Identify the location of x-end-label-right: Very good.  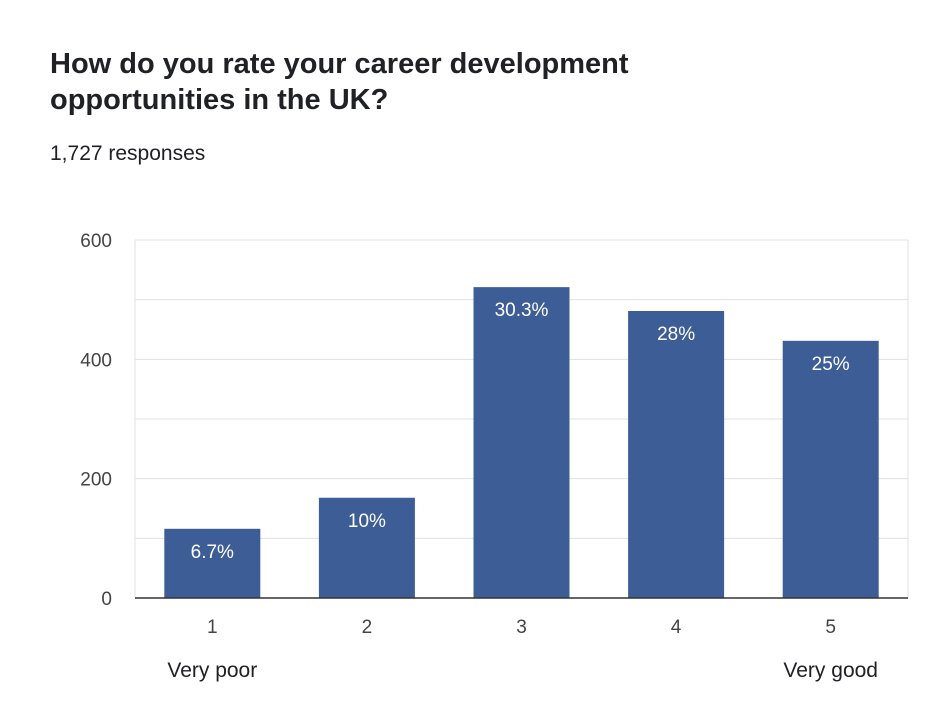
(830, 670).